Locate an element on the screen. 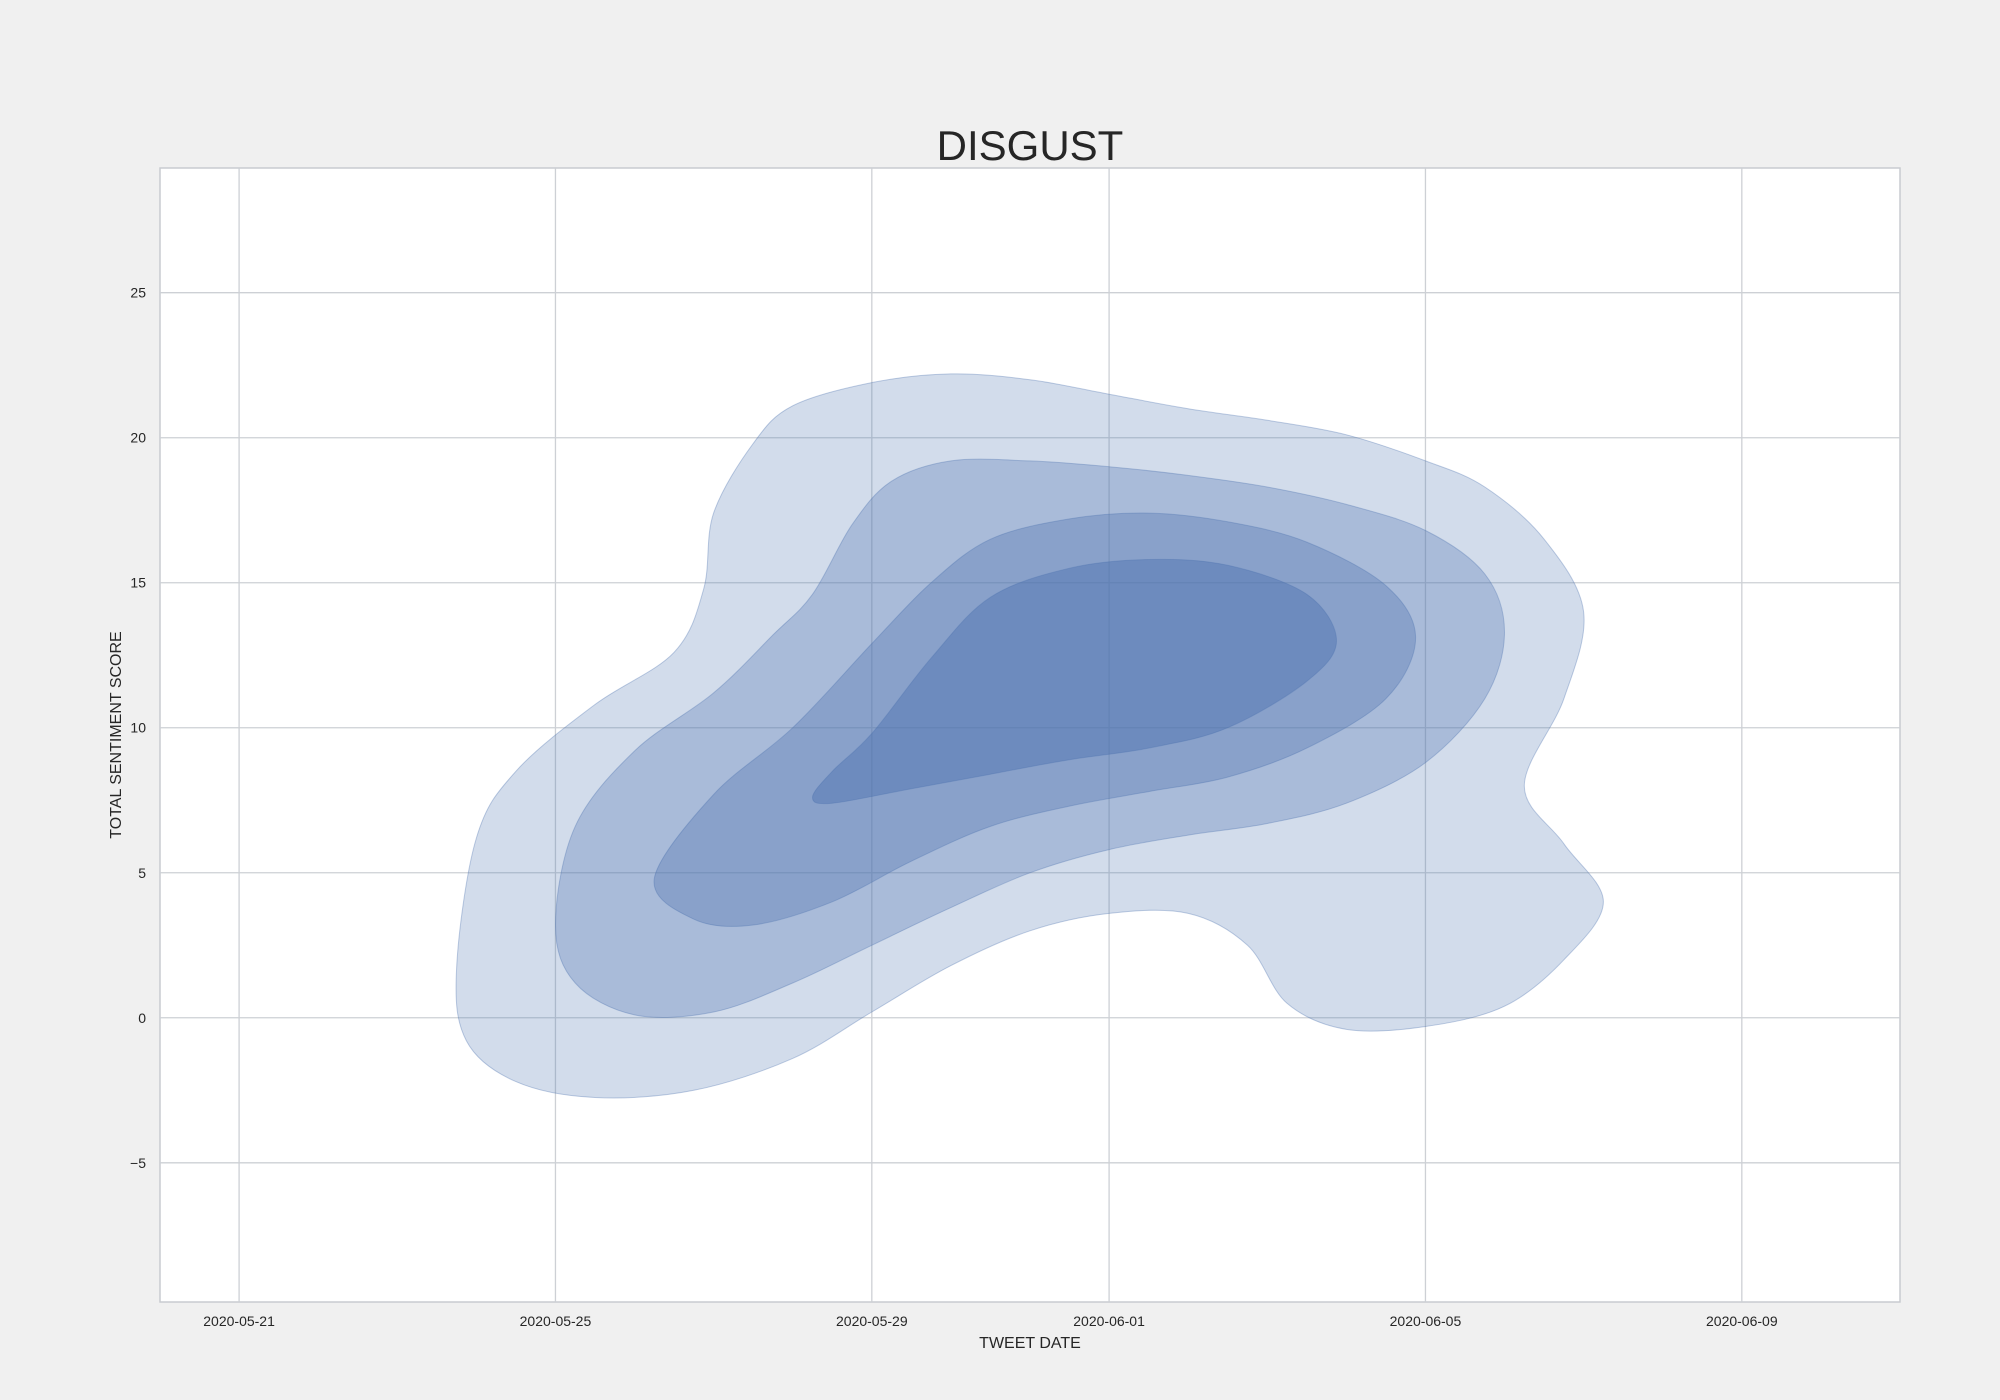 This screenshot has width=2000, height=1400. y-tick-label: 25 is located at coordinates (138, 293).